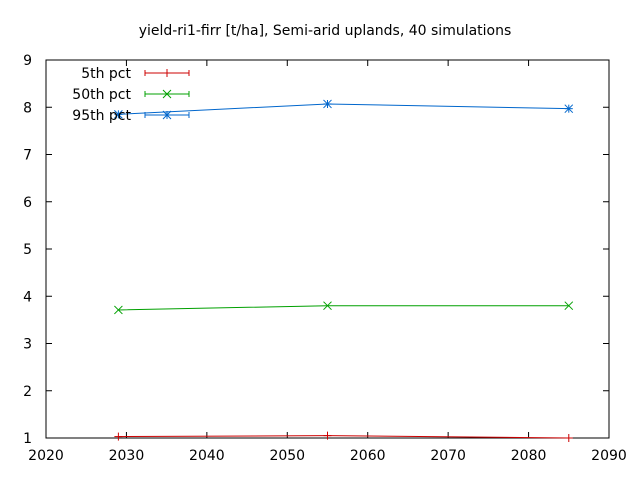  What do you see at coordinates (368, 456) in the screenshot?
I see `x-tick-label: 2060` at bounding box center [368, 456].